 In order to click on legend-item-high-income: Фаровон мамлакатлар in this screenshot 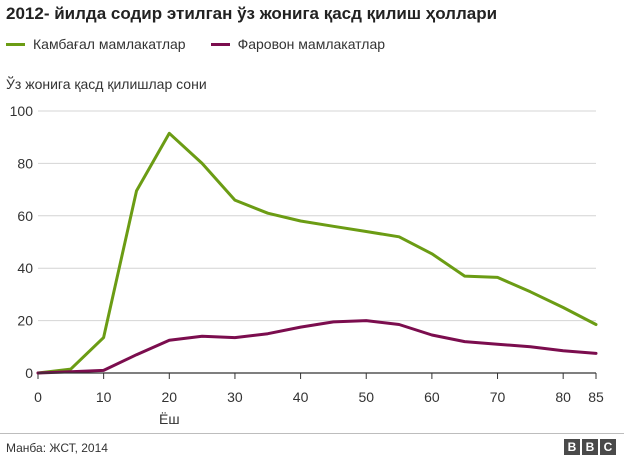, I will do `click(298, 44)`.